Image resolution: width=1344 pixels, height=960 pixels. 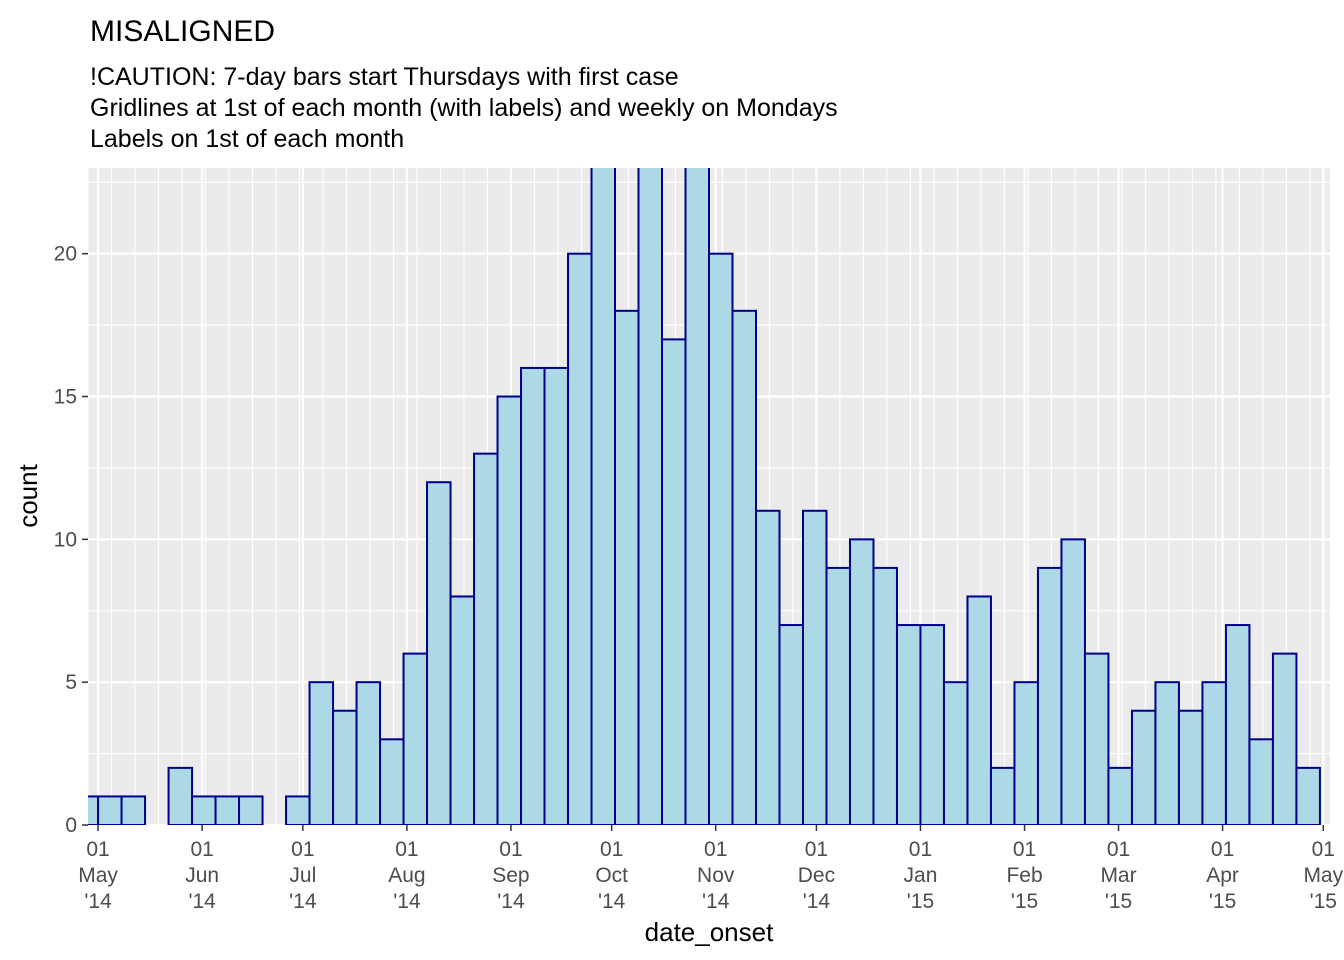 I want to click on x-tick-label: Jun, so click(x=202, y=875).